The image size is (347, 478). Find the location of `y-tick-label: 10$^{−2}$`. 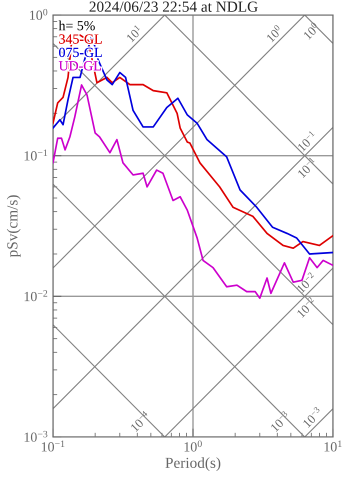

y-tick-label: 10$^{−2}$ is located at coordinates (36, 296).